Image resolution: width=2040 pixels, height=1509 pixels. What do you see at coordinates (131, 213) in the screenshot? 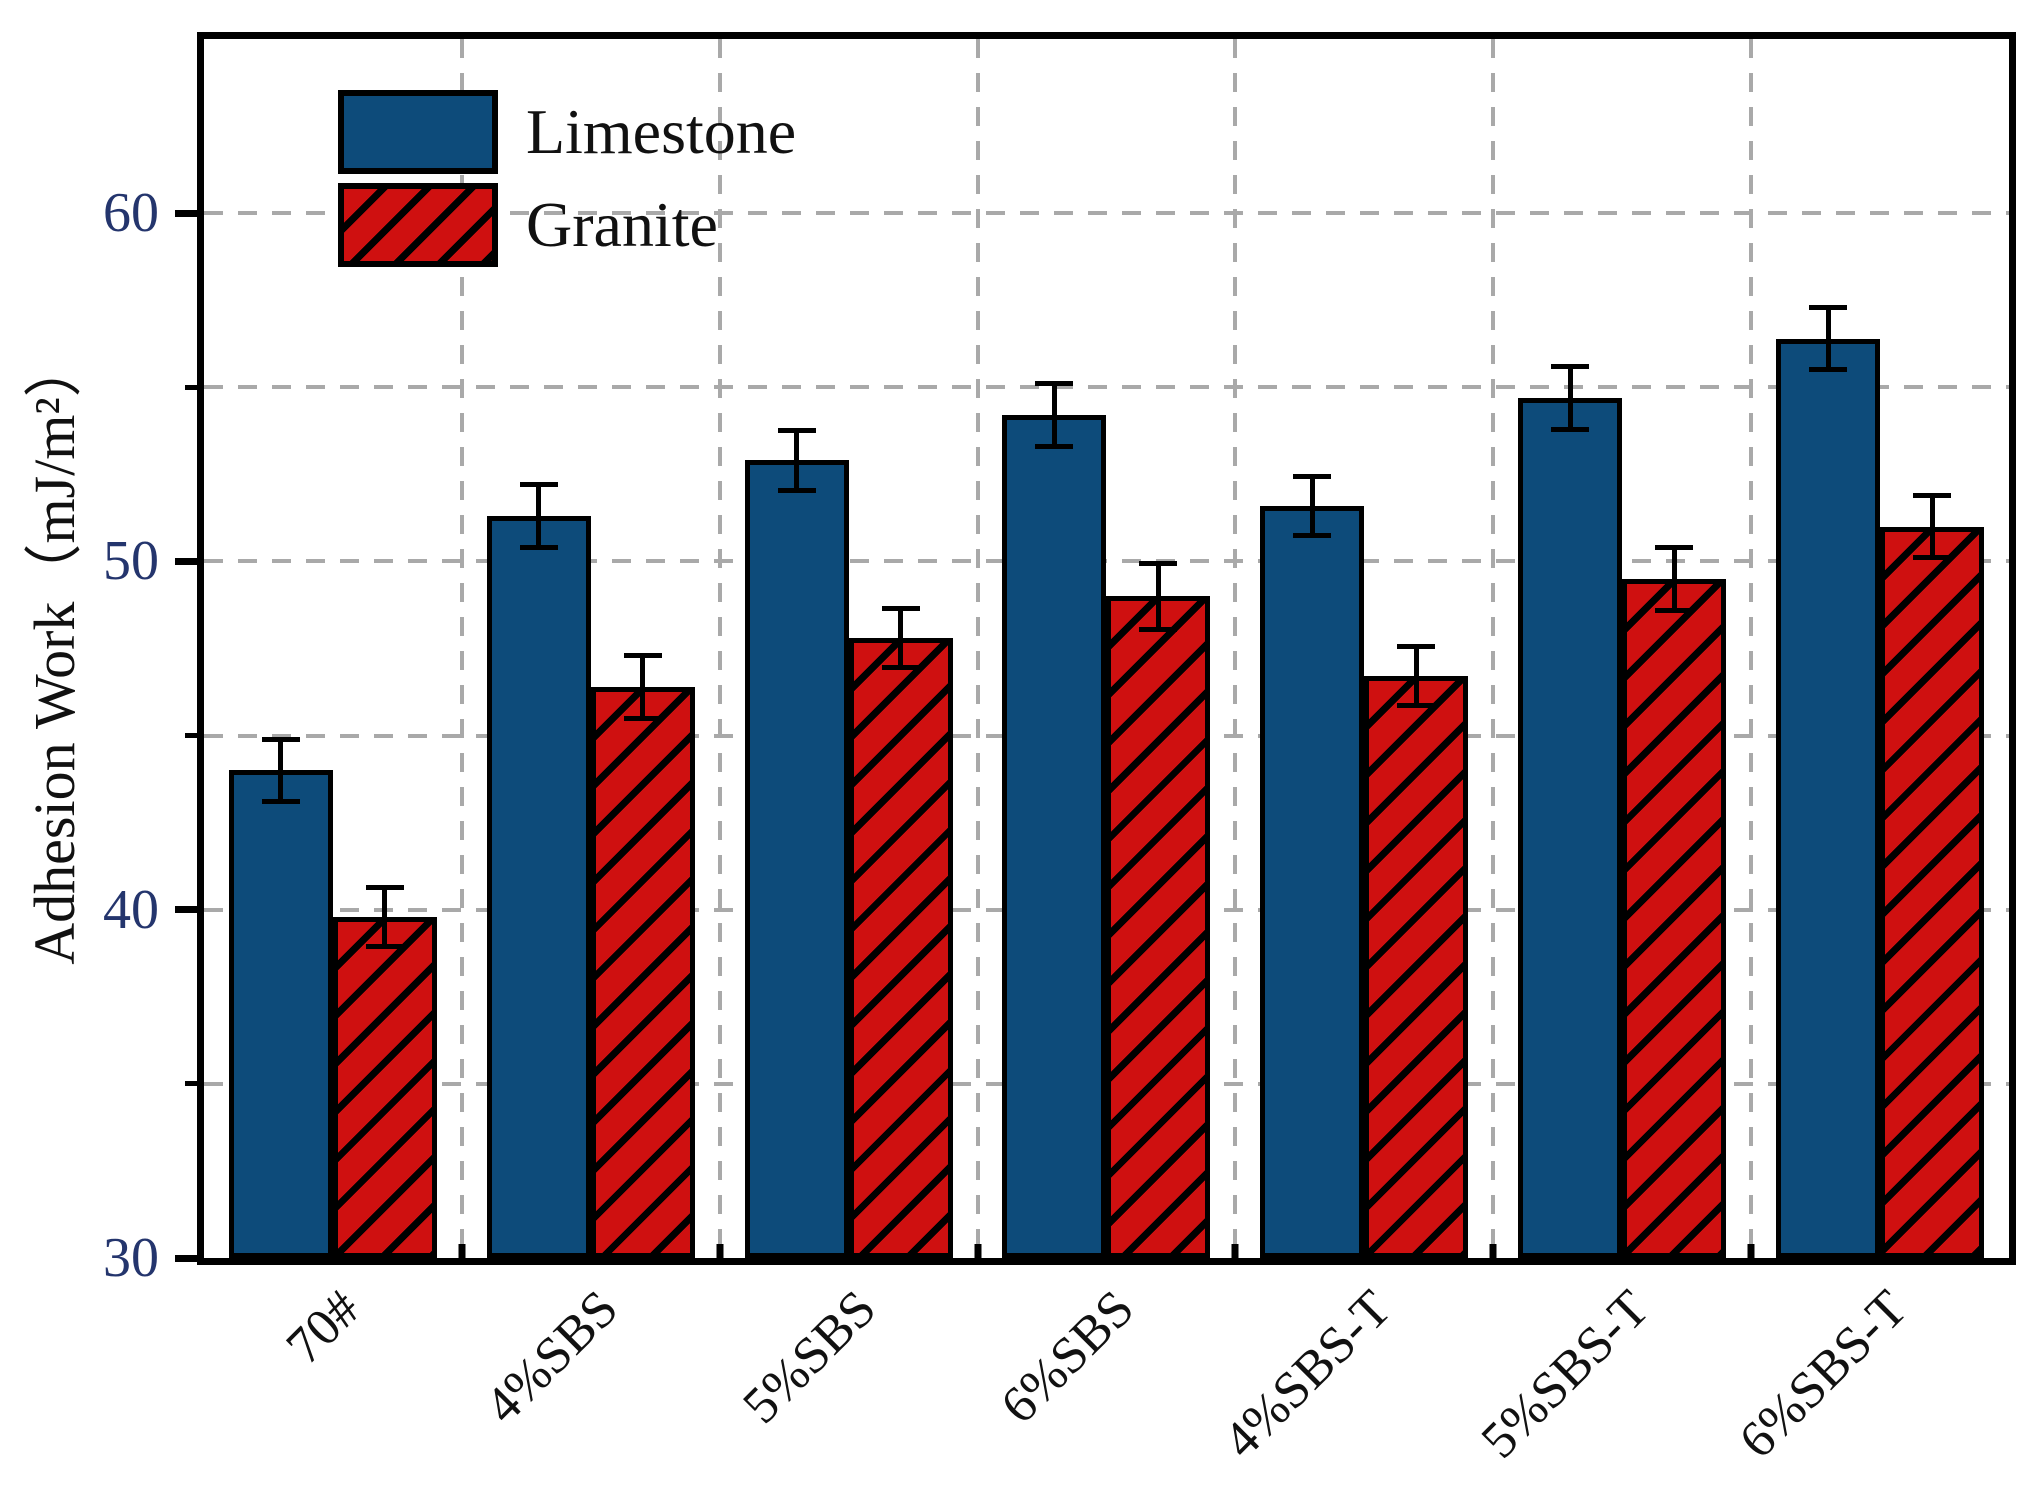
I see `y-tick-label: 60` at bounding box center [131, 213].